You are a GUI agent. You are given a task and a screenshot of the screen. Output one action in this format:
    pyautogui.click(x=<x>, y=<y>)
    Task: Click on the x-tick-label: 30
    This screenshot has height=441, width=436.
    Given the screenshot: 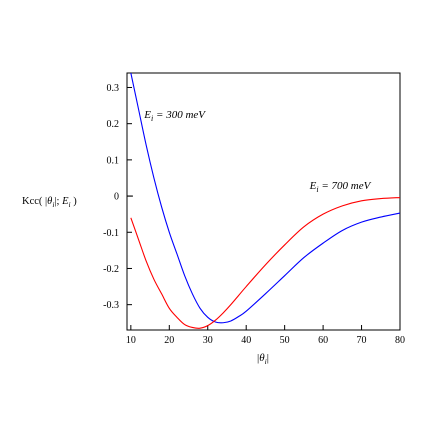 What is the action you would take?
    pyautogui.click(x=208, y=340)
    